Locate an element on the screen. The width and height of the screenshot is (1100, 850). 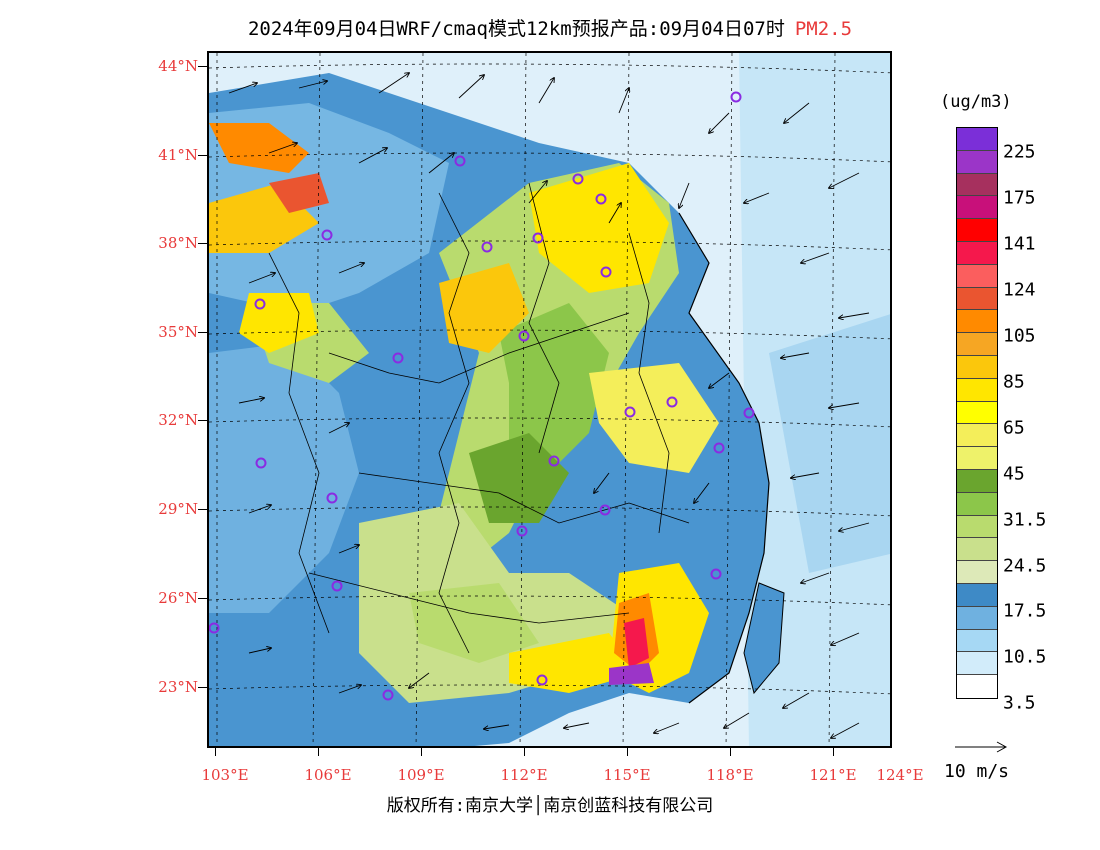
wind-reference-arrow-icon is located at coordinates (981, 747).